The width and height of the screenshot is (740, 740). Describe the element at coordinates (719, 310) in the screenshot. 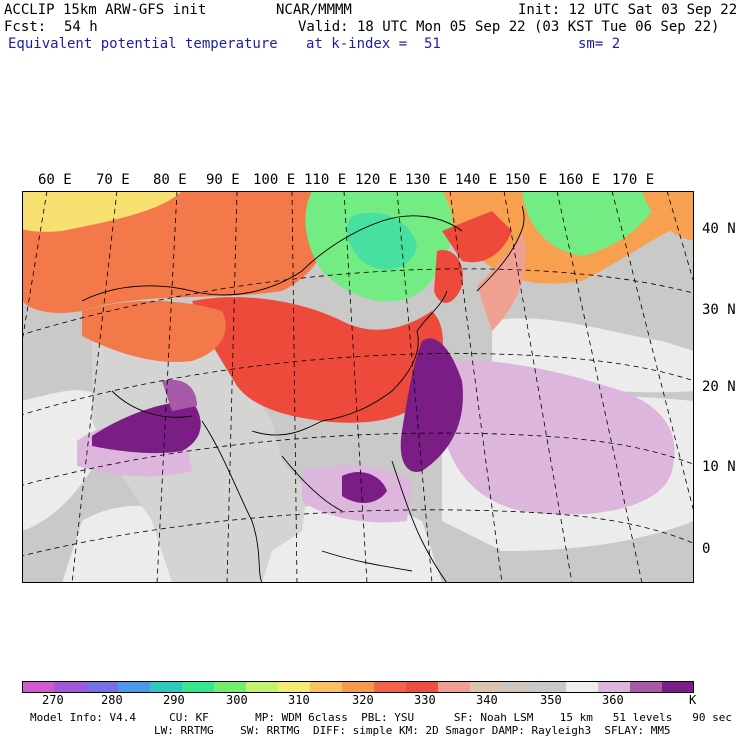

I see `lat-label: 30 N` at that location.